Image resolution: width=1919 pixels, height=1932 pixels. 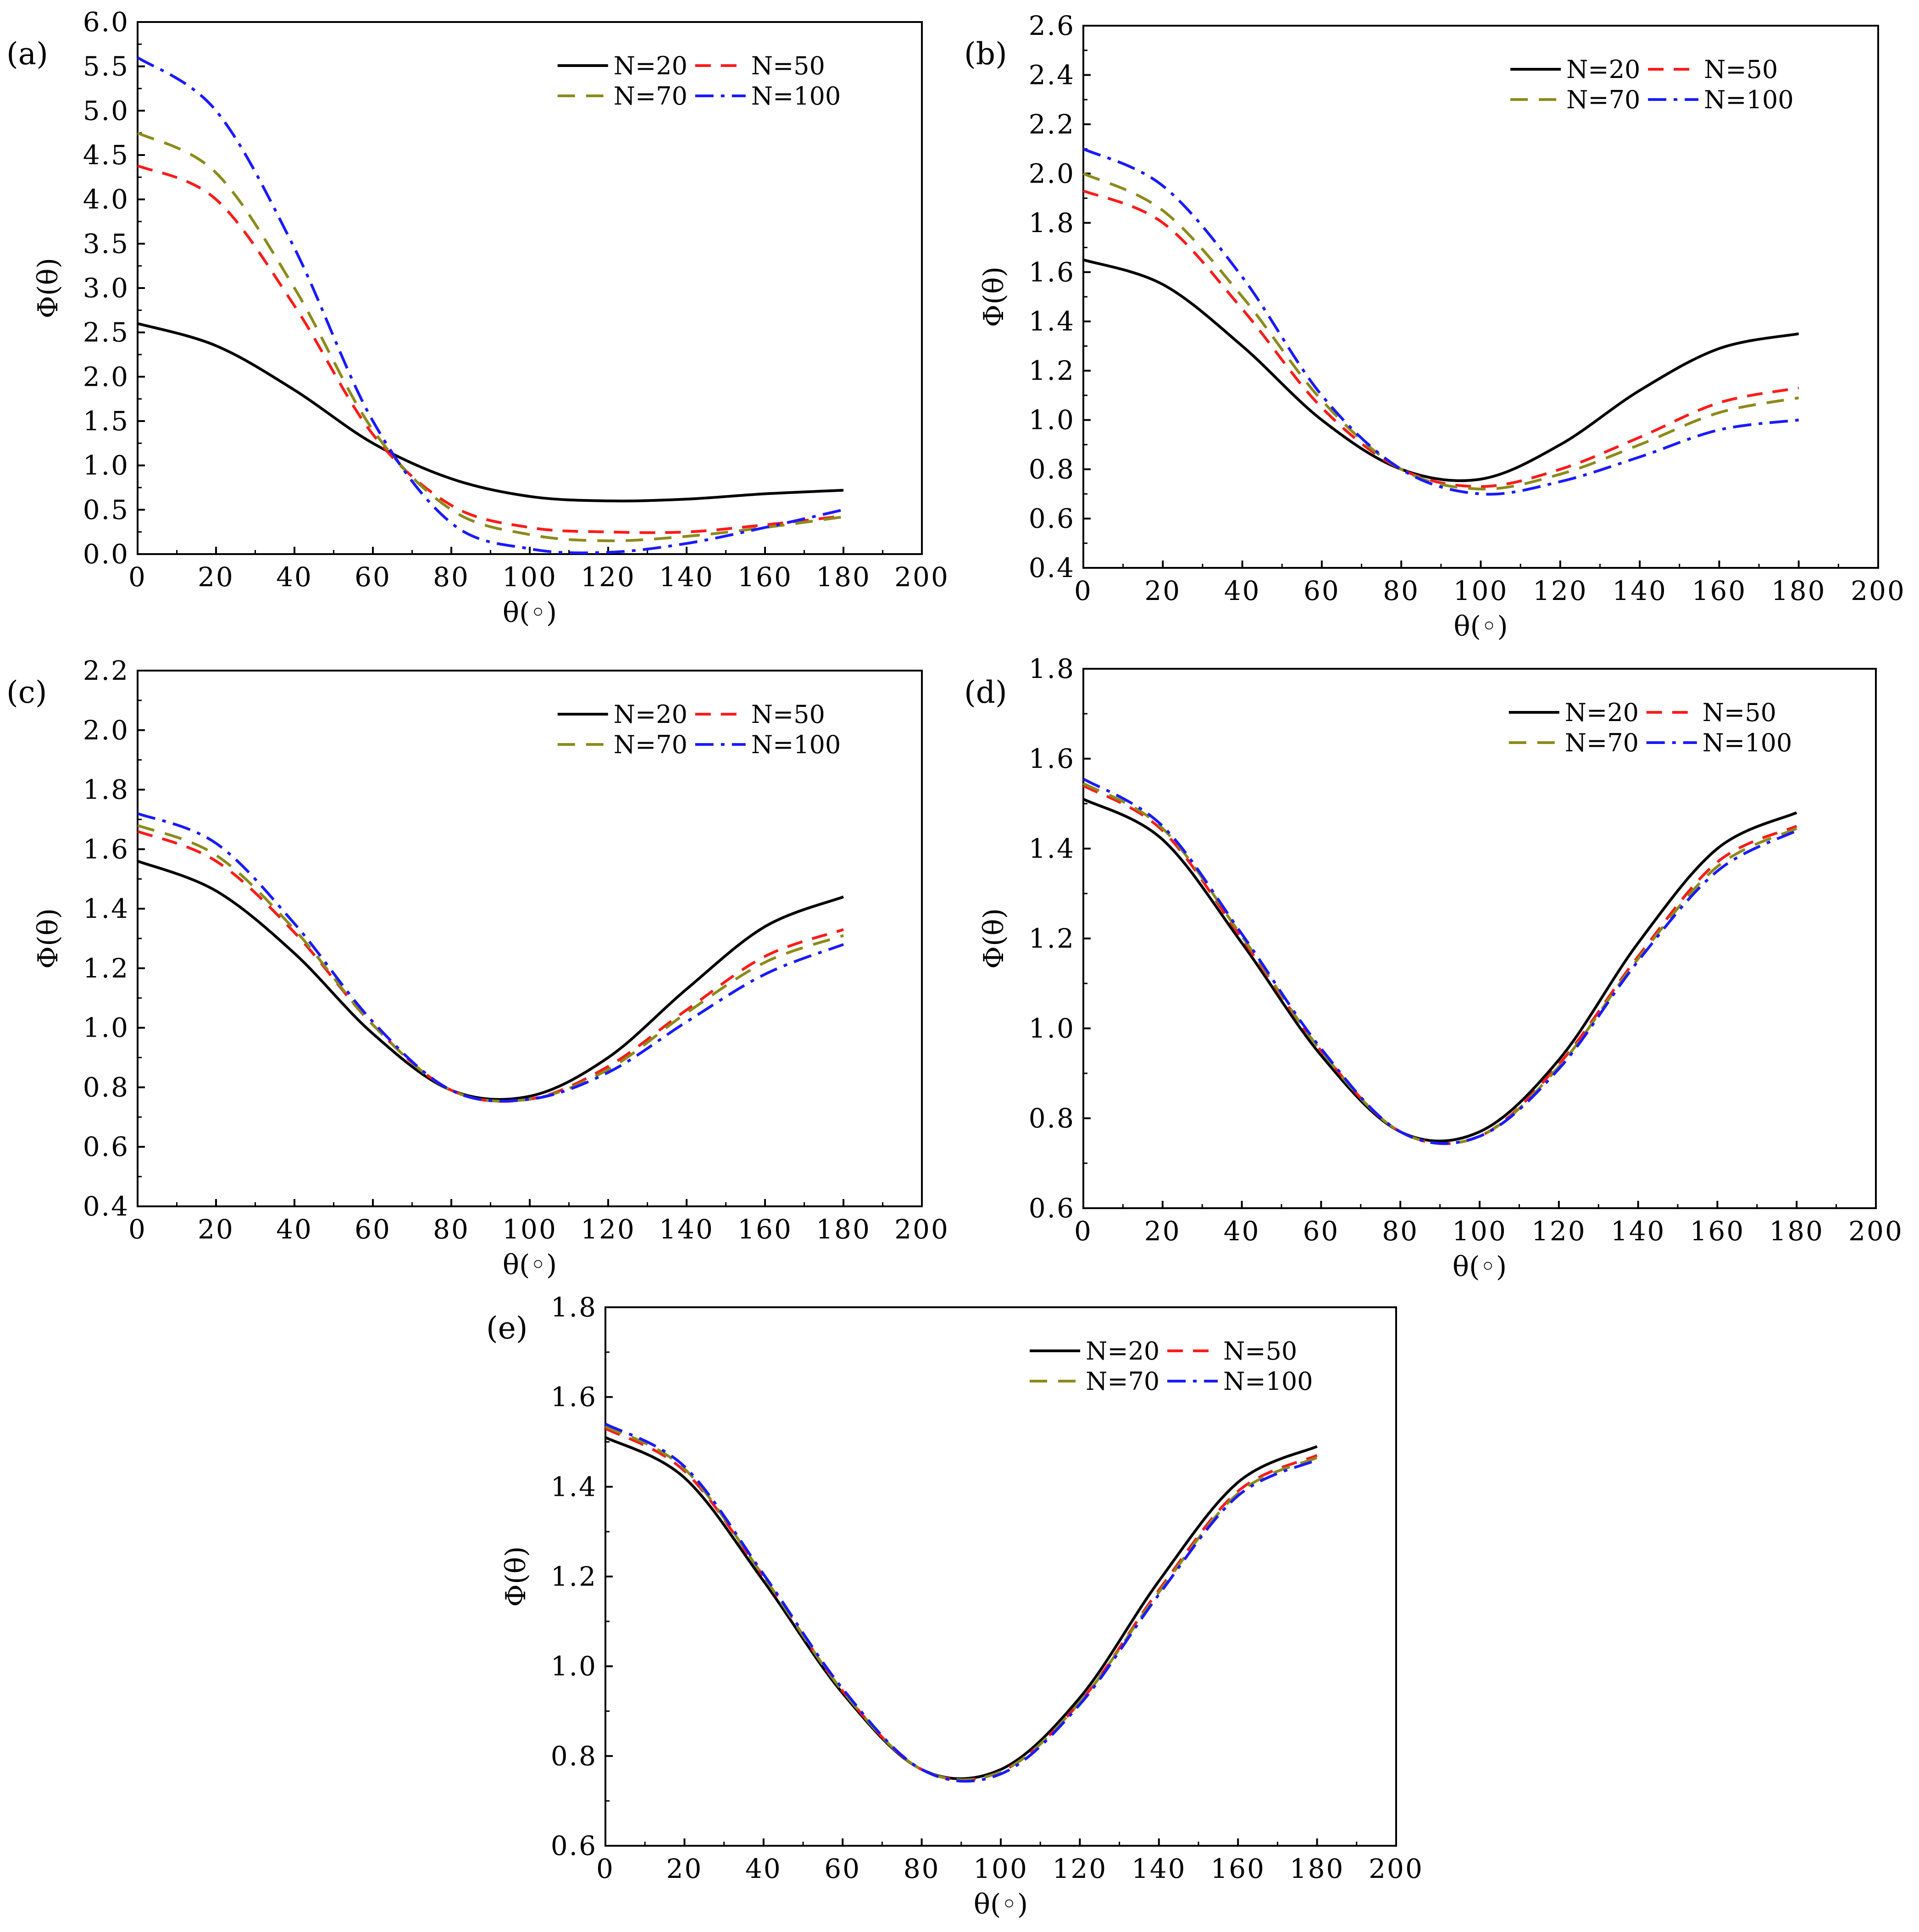 What do you see at coordinates (26, 692) in the screenshot?
I see `panel-label: (c)` at bounding box center [26, 692].